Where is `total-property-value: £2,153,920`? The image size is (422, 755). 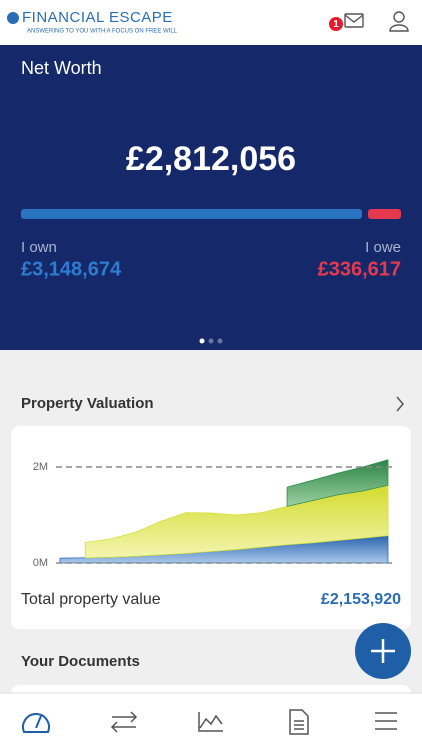
total-property-value: £2,153,920 is located at coordinates (361, 599).